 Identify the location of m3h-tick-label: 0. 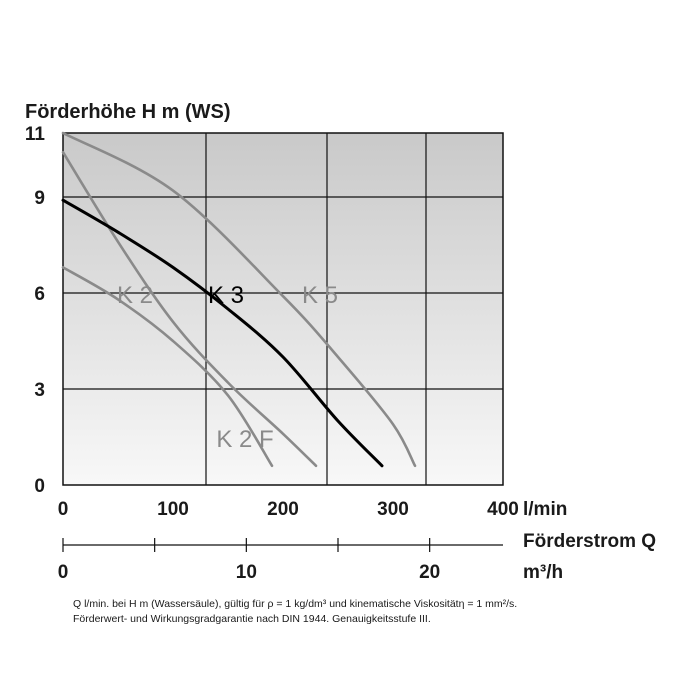
(63, 572).